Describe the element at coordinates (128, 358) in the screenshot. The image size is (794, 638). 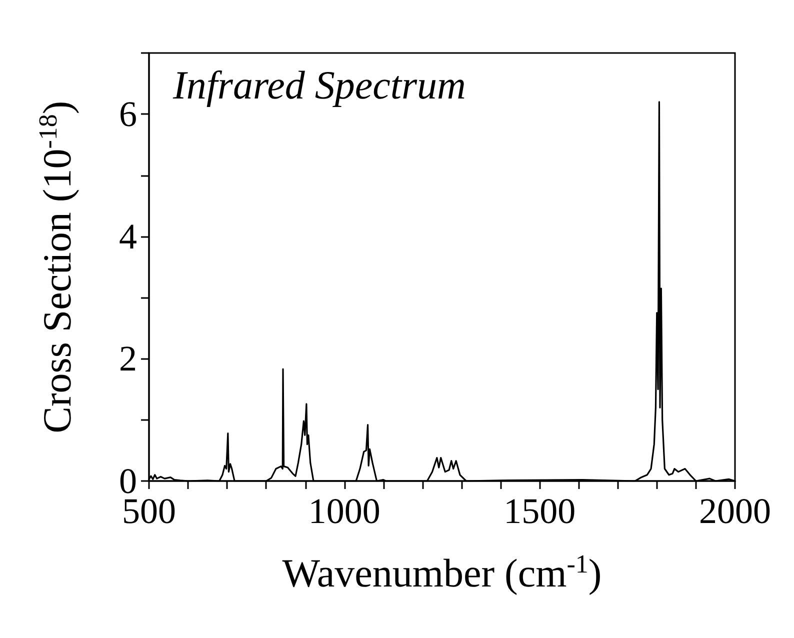
I see `y-tick-label: 2` at that location.